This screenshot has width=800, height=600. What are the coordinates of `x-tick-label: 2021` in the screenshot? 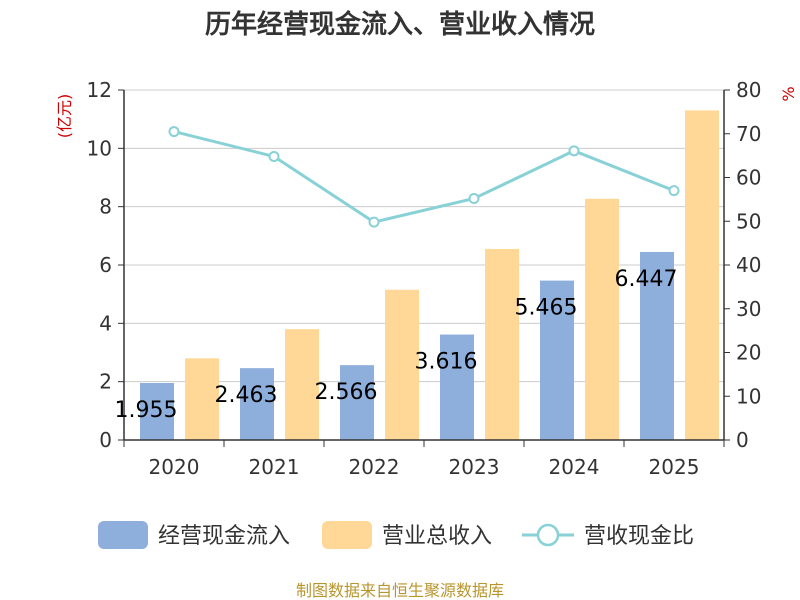 It's located at (274, 467).